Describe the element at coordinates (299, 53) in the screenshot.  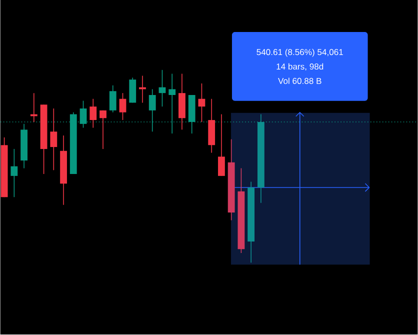
I see `text: 540.61 (8.56%) 54,061` at that location.